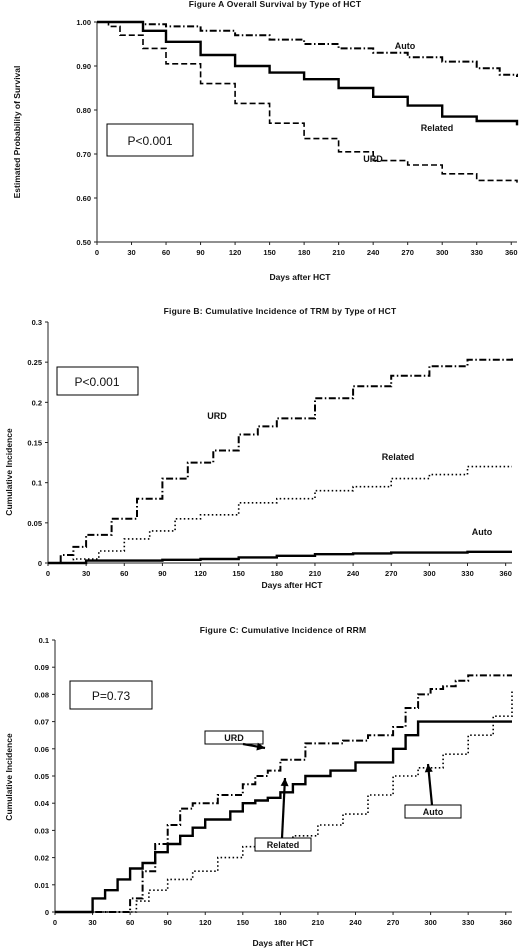  Describe the element at coordinates (41, 694) in the screenshot. I see `y-tick-label: 0.08` at that location.